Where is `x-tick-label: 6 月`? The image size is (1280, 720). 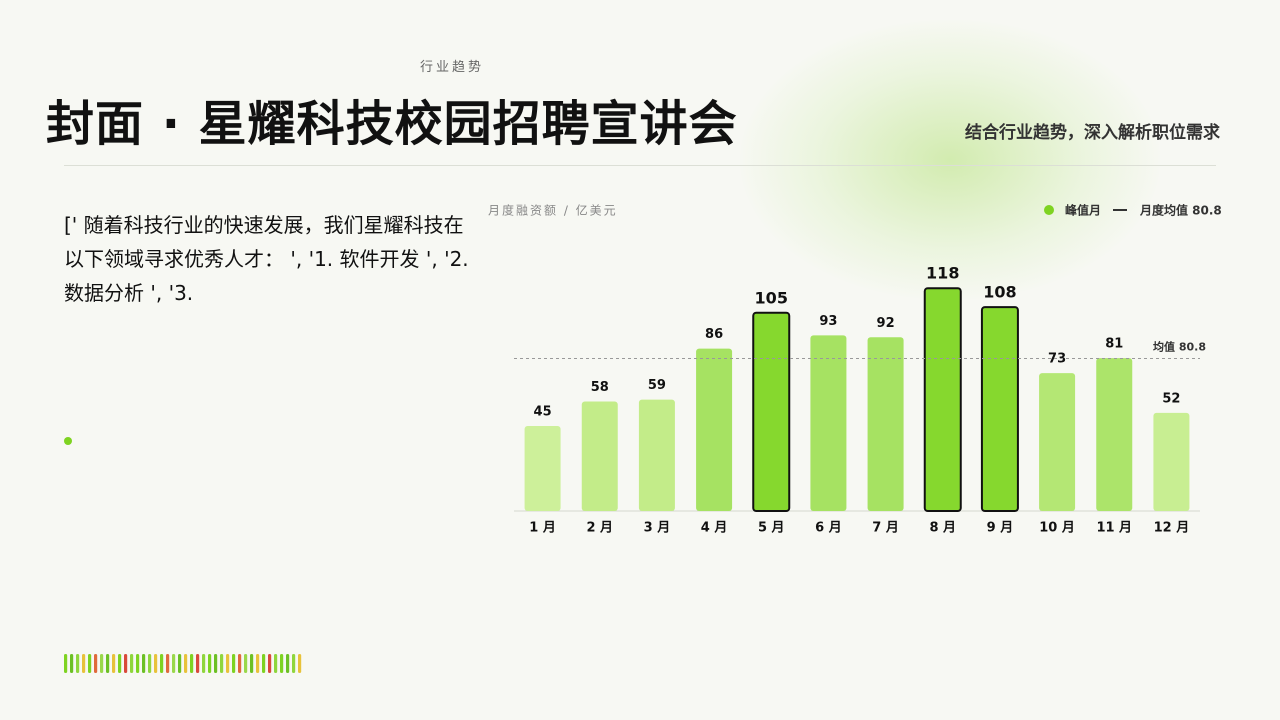
x-tick-label: 6 月 is located at coordinates (828, 528).